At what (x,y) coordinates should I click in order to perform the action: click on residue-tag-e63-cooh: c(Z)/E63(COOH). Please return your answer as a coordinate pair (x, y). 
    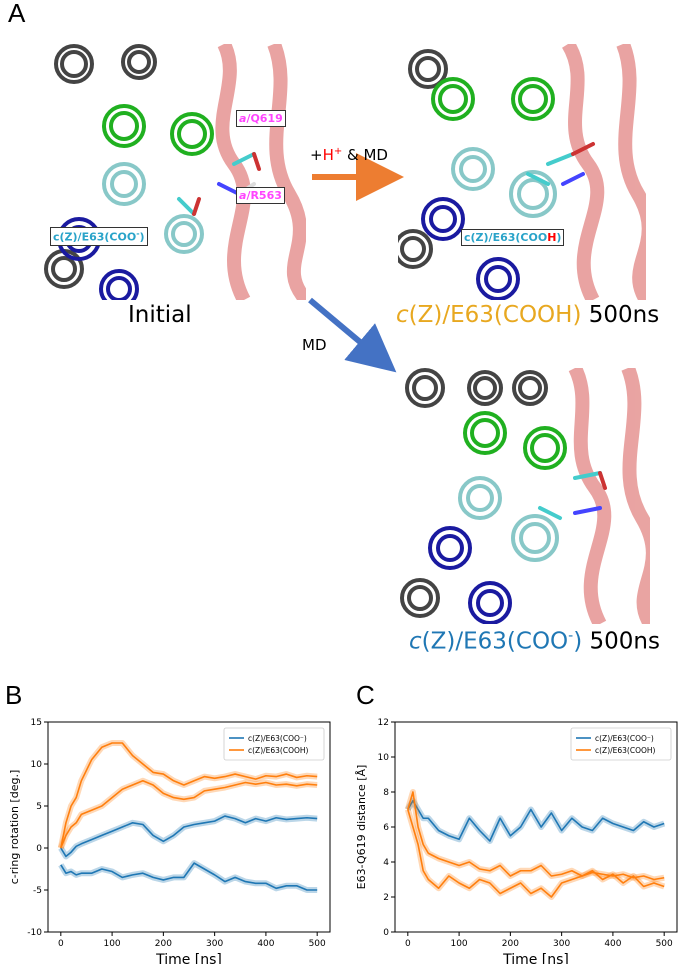
    Looking at the image, I should click on (513, 237).